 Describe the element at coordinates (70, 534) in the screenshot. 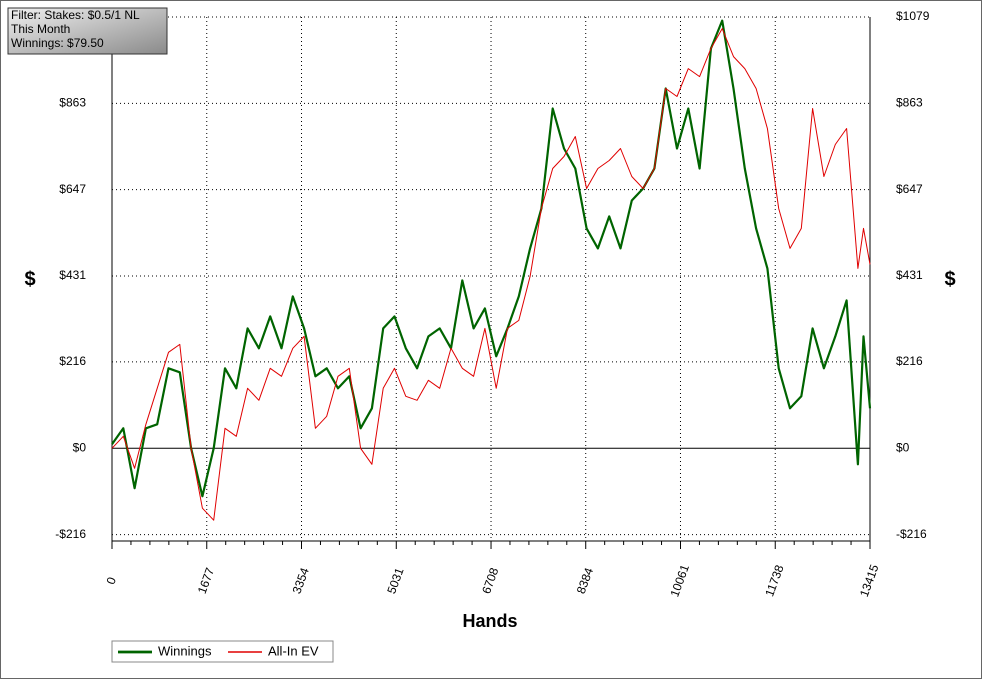

I see `y-tick-label: -$216` at that location.